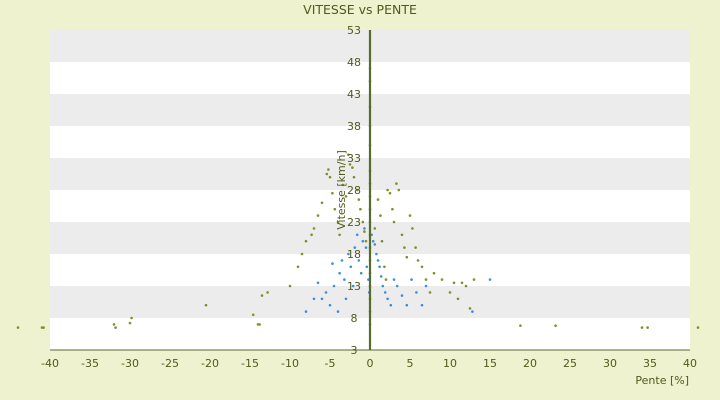  What do you see at coordinates (90, 363) in the screenshot?
I see `x-tick-label: -35` at bounding box center [90, 363].